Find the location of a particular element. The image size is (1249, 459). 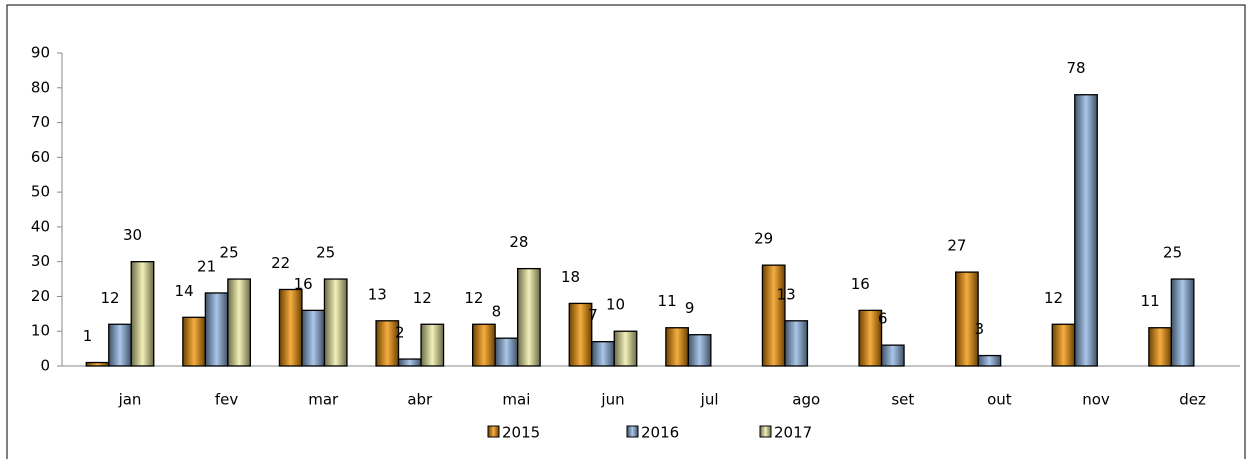

y-tick-label: 30 is located at coordinates (40, 261).